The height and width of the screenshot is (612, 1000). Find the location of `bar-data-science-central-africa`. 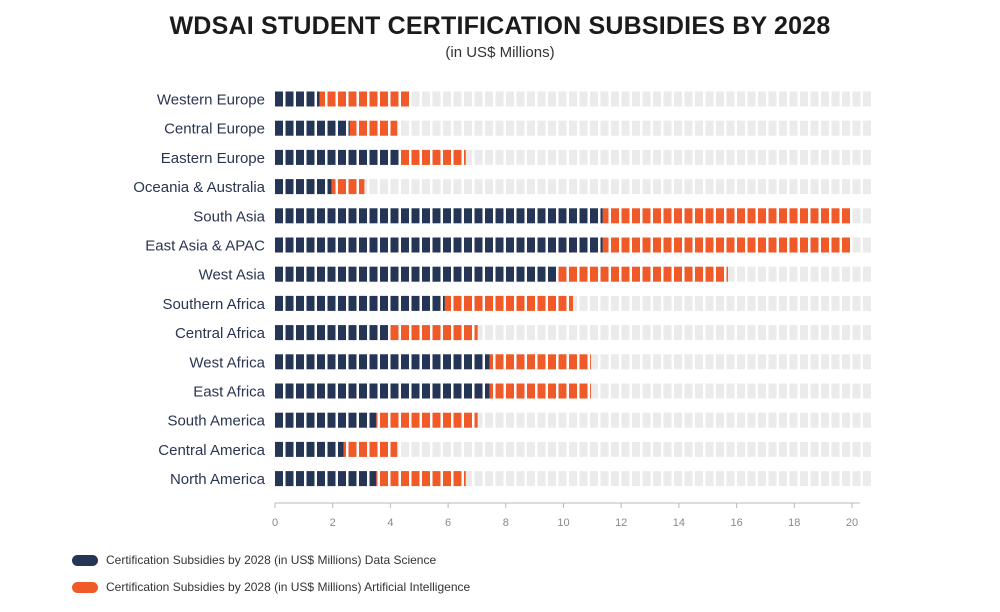

bar-data-science-central-africa is located at coordinates (332, 333).